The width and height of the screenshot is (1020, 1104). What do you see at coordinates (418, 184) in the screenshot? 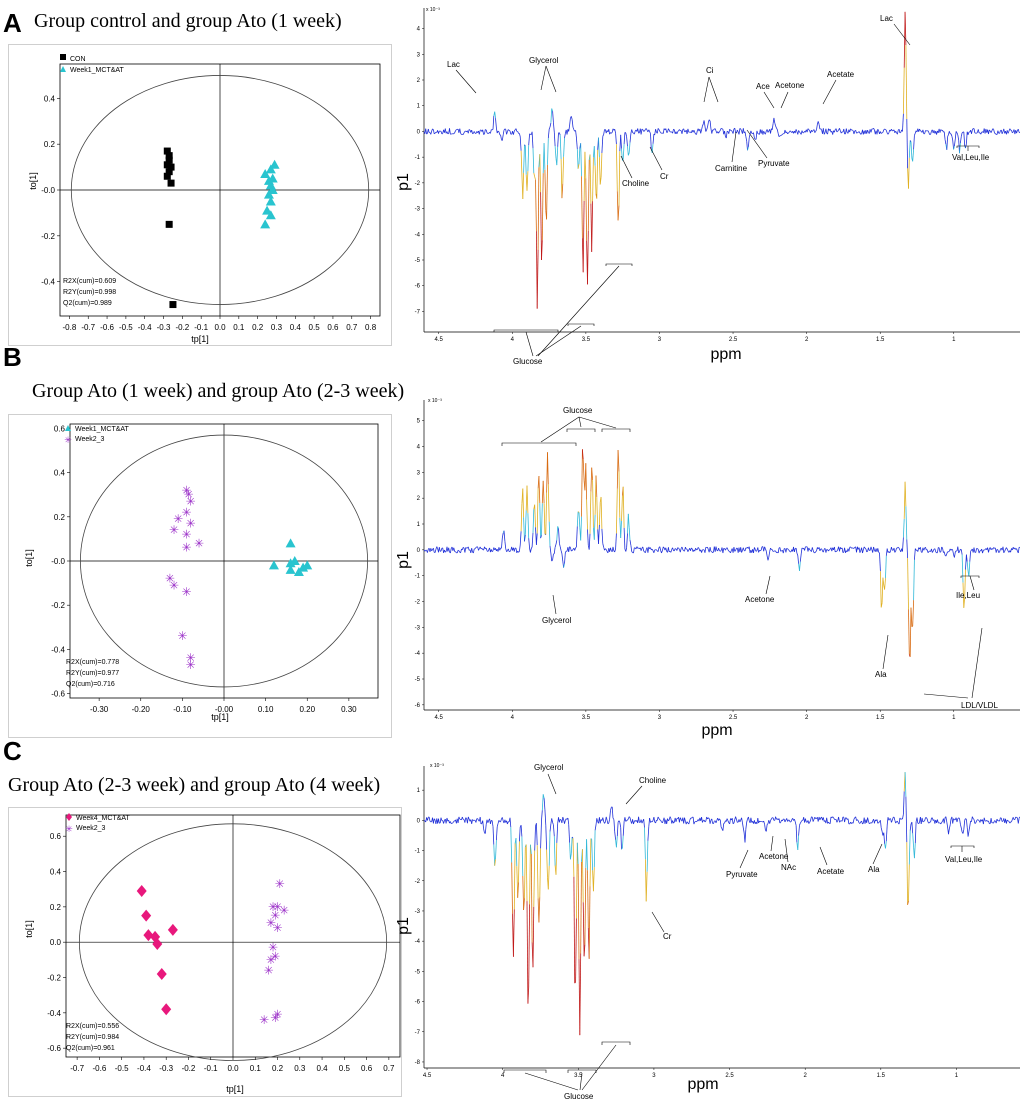
I see `y-tick-label: -2` at bounding box center [418, 184].